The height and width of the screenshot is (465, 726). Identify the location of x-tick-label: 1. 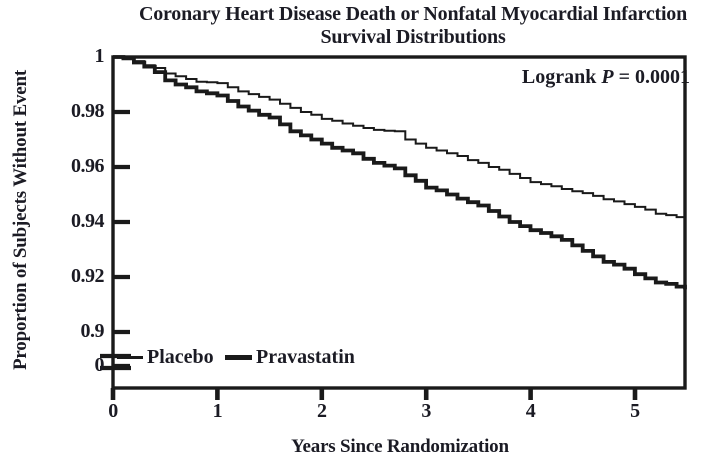
(217, 411).